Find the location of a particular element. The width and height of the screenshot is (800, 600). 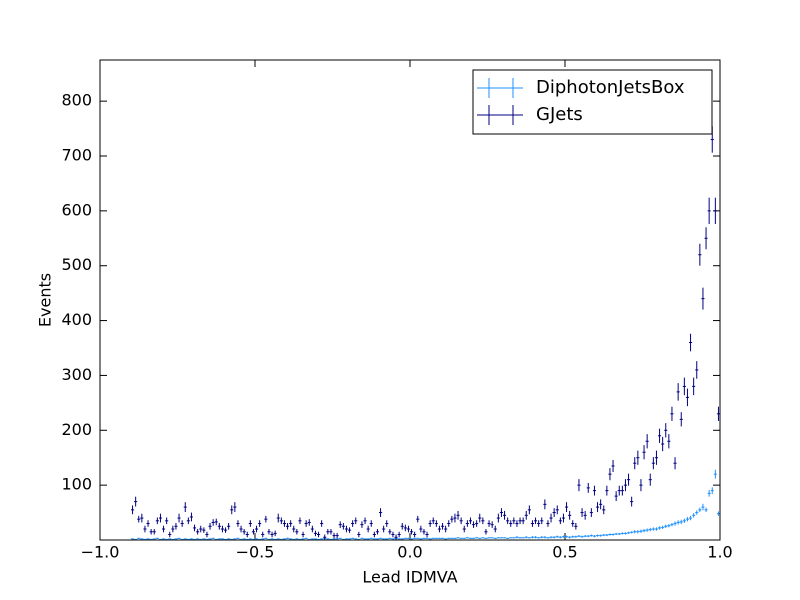

legend-label: DiphotonJetsBox is located at coordinates (610, 87).